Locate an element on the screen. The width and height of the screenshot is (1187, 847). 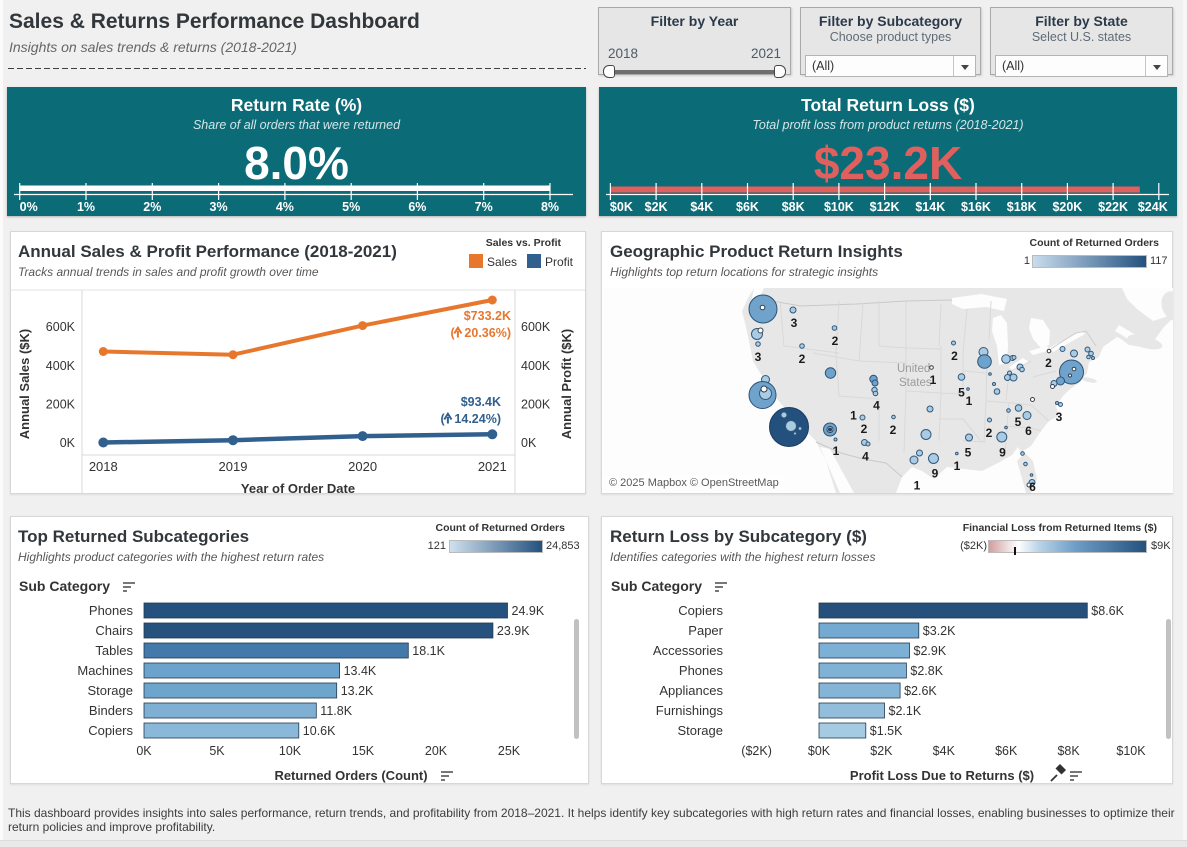
svg-text: Chairs is located at coordinates (114, 630).